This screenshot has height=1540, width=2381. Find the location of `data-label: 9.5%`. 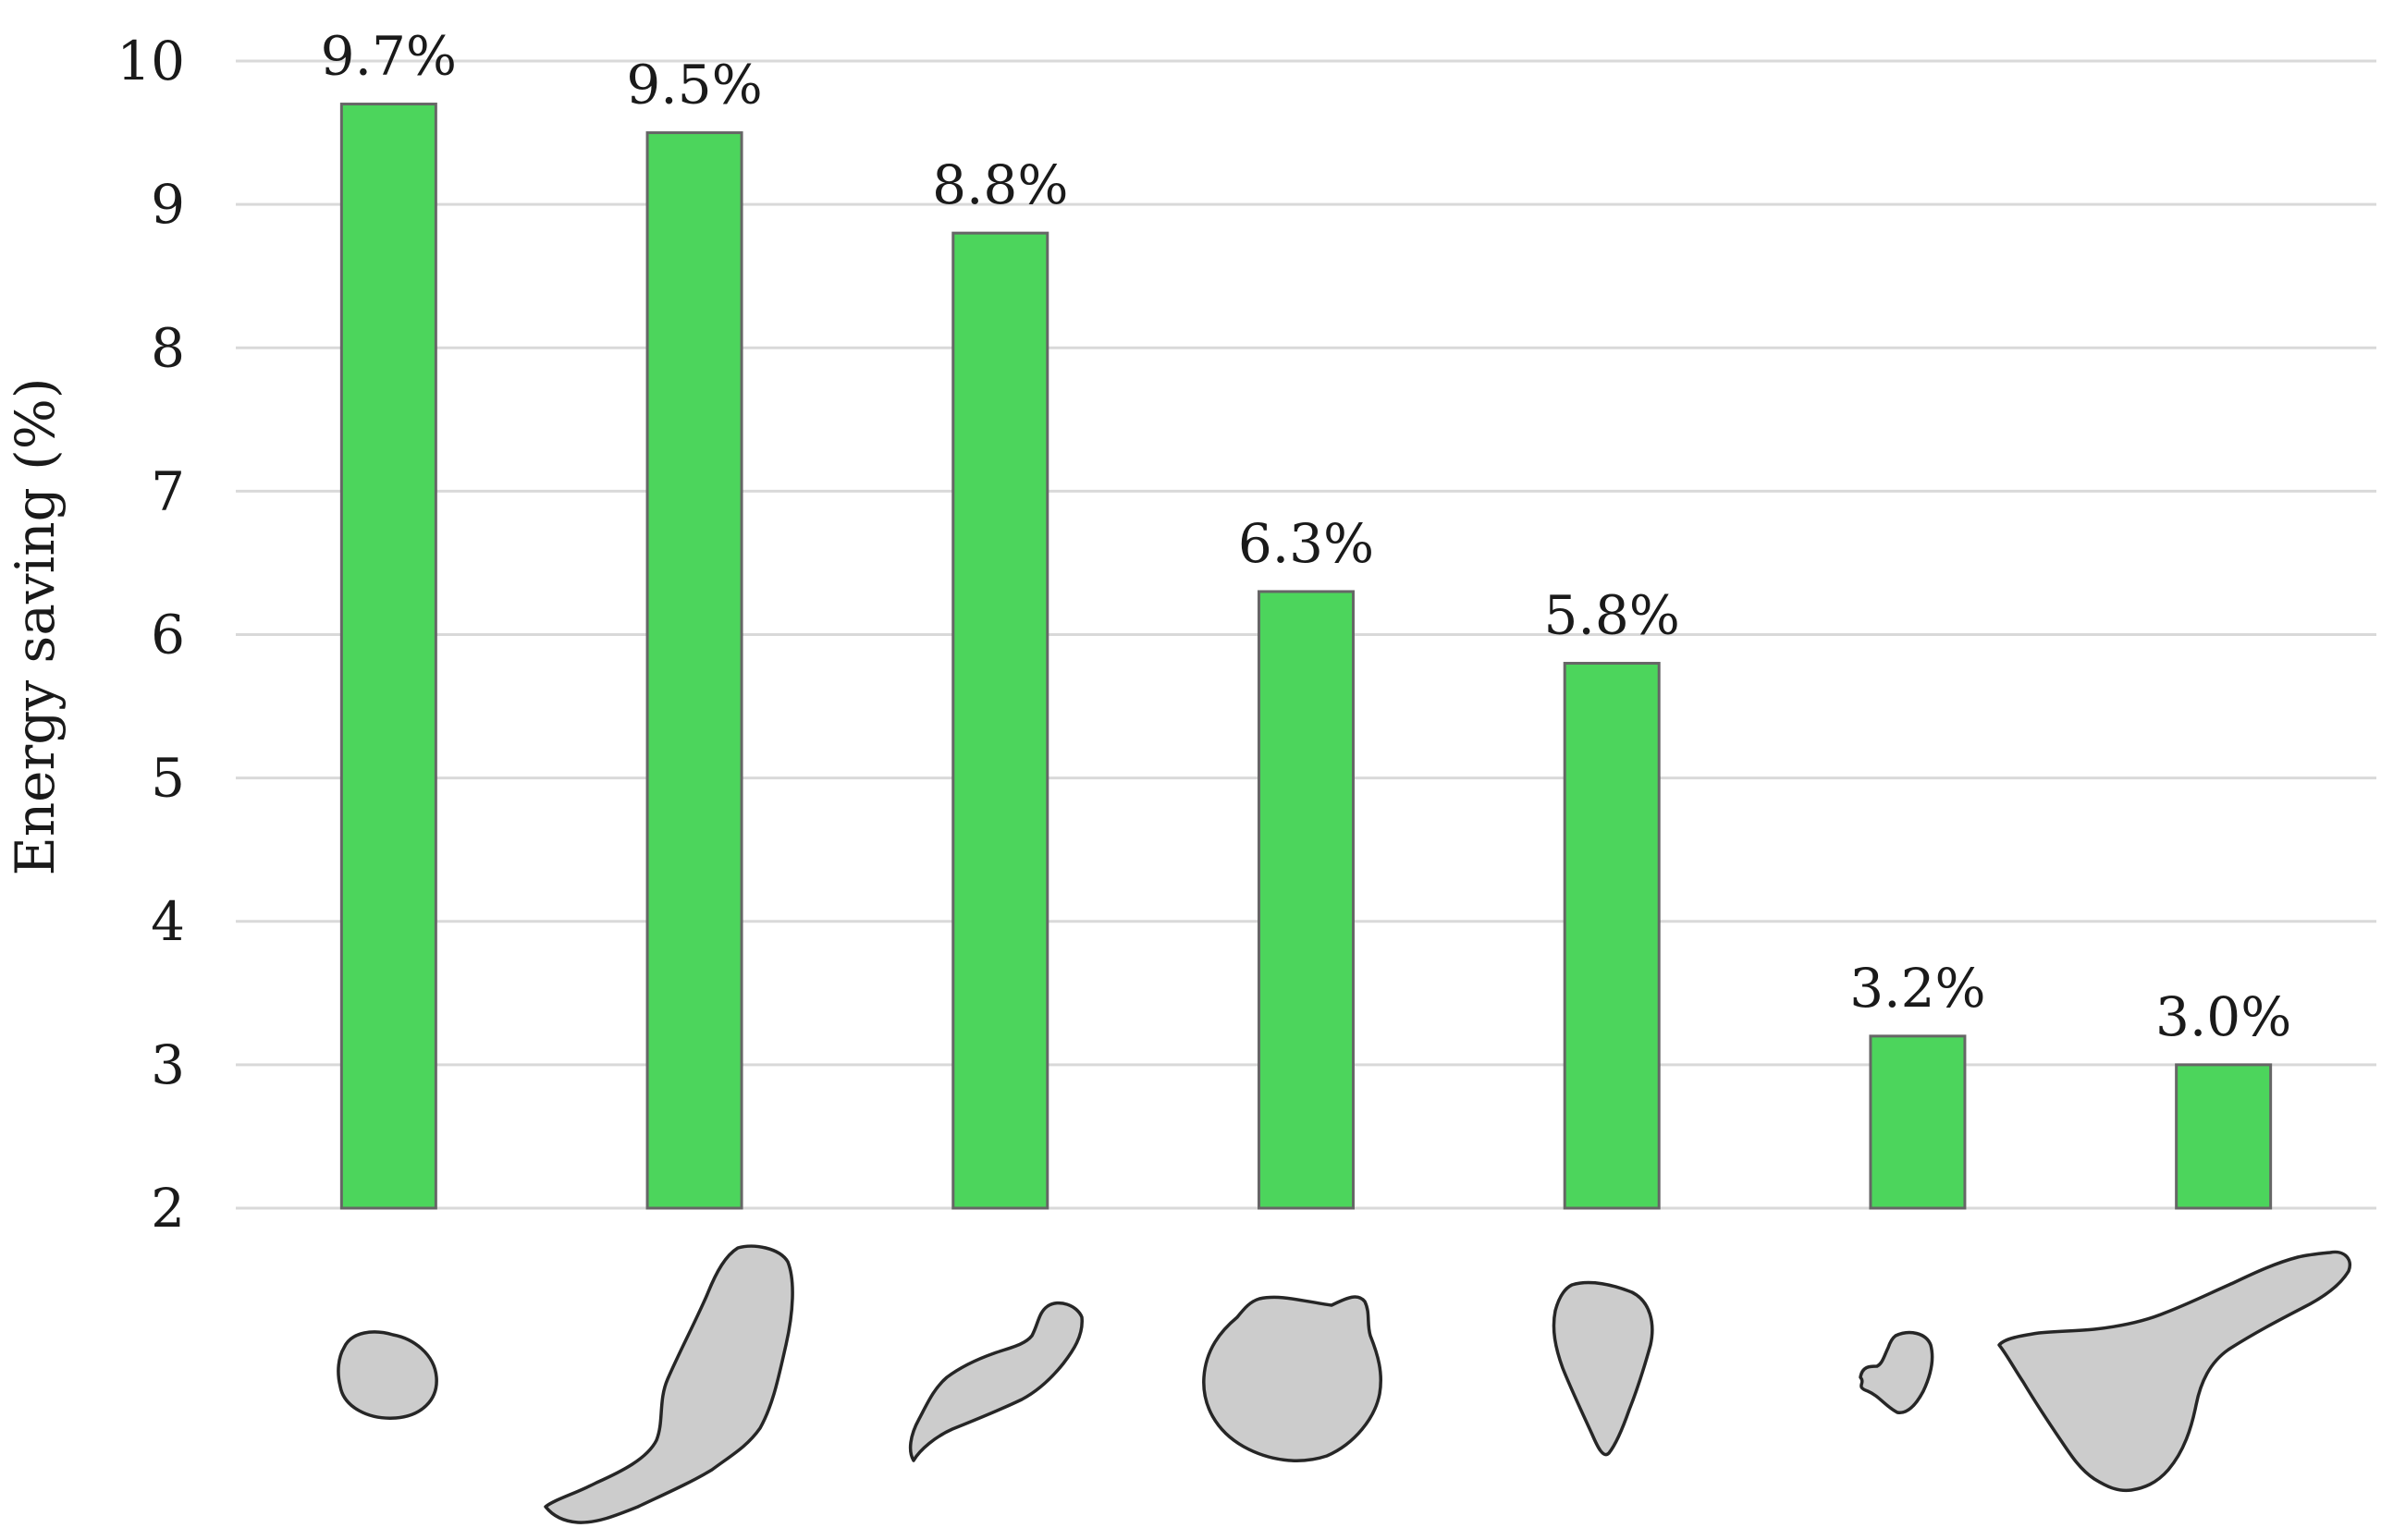

data-label: 9.5% is located at coordinates (694, 85).